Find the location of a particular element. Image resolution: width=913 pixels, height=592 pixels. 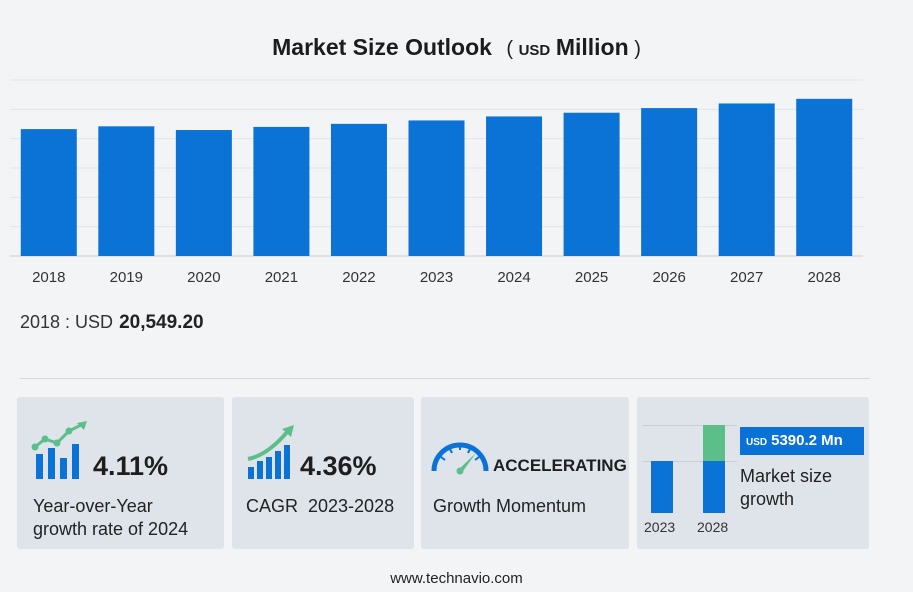

growth-card is located at coordinates (753, 473).